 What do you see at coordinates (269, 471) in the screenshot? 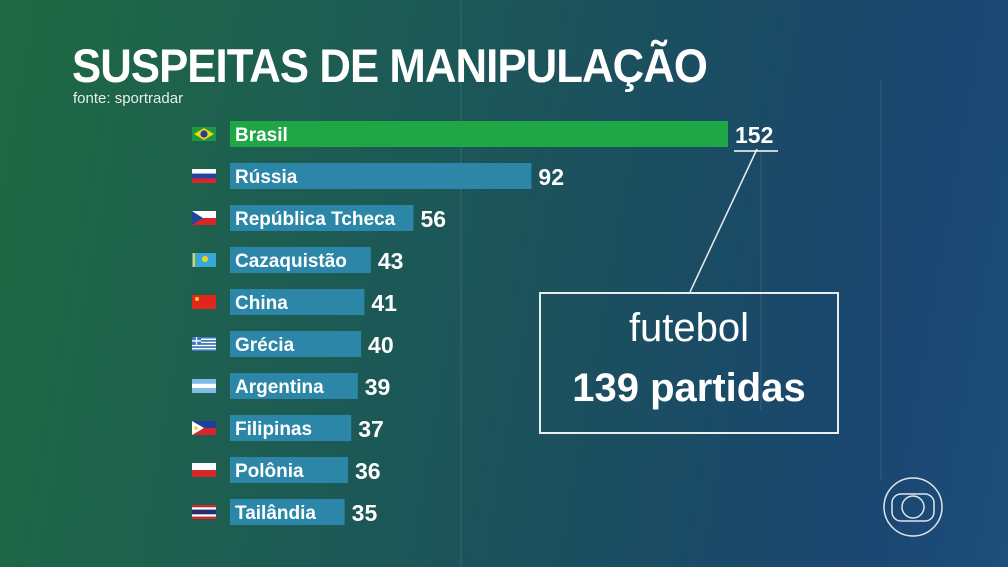
I see `bar-label: Polônia` at bounding box center [269, 471].